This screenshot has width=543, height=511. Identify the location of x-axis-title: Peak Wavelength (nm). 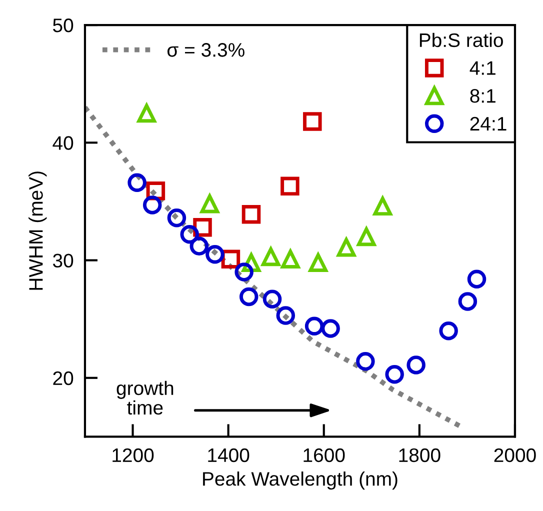
(300, 480).